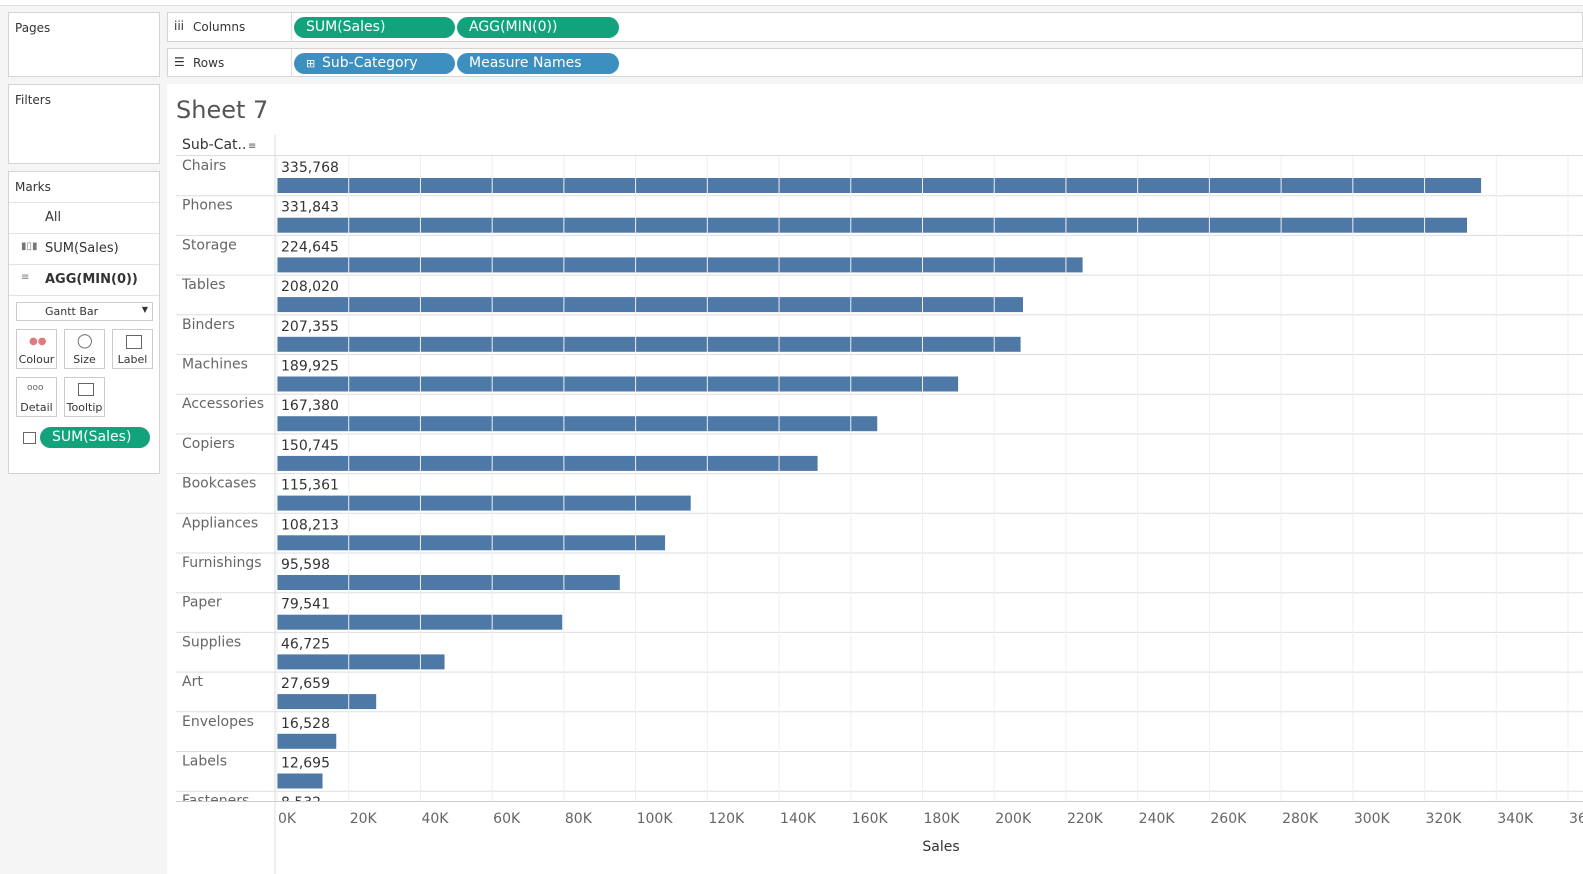 The height and width of the screenshot is (874, 1583). I want to click on column-pill: AGG(MIN(0)), so click(538, 27).